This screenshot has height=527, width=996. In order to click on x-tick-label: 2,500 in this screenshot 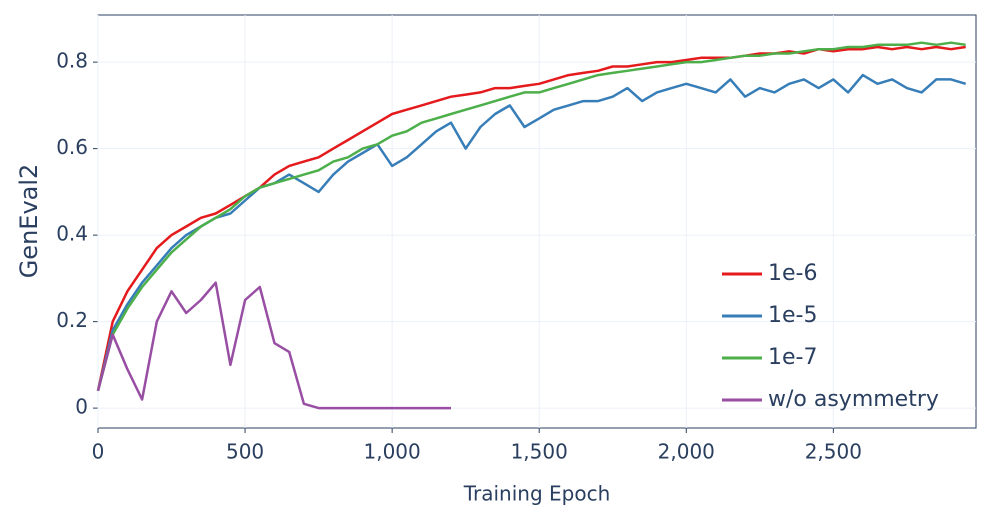, I will do `click(833, 452)`.